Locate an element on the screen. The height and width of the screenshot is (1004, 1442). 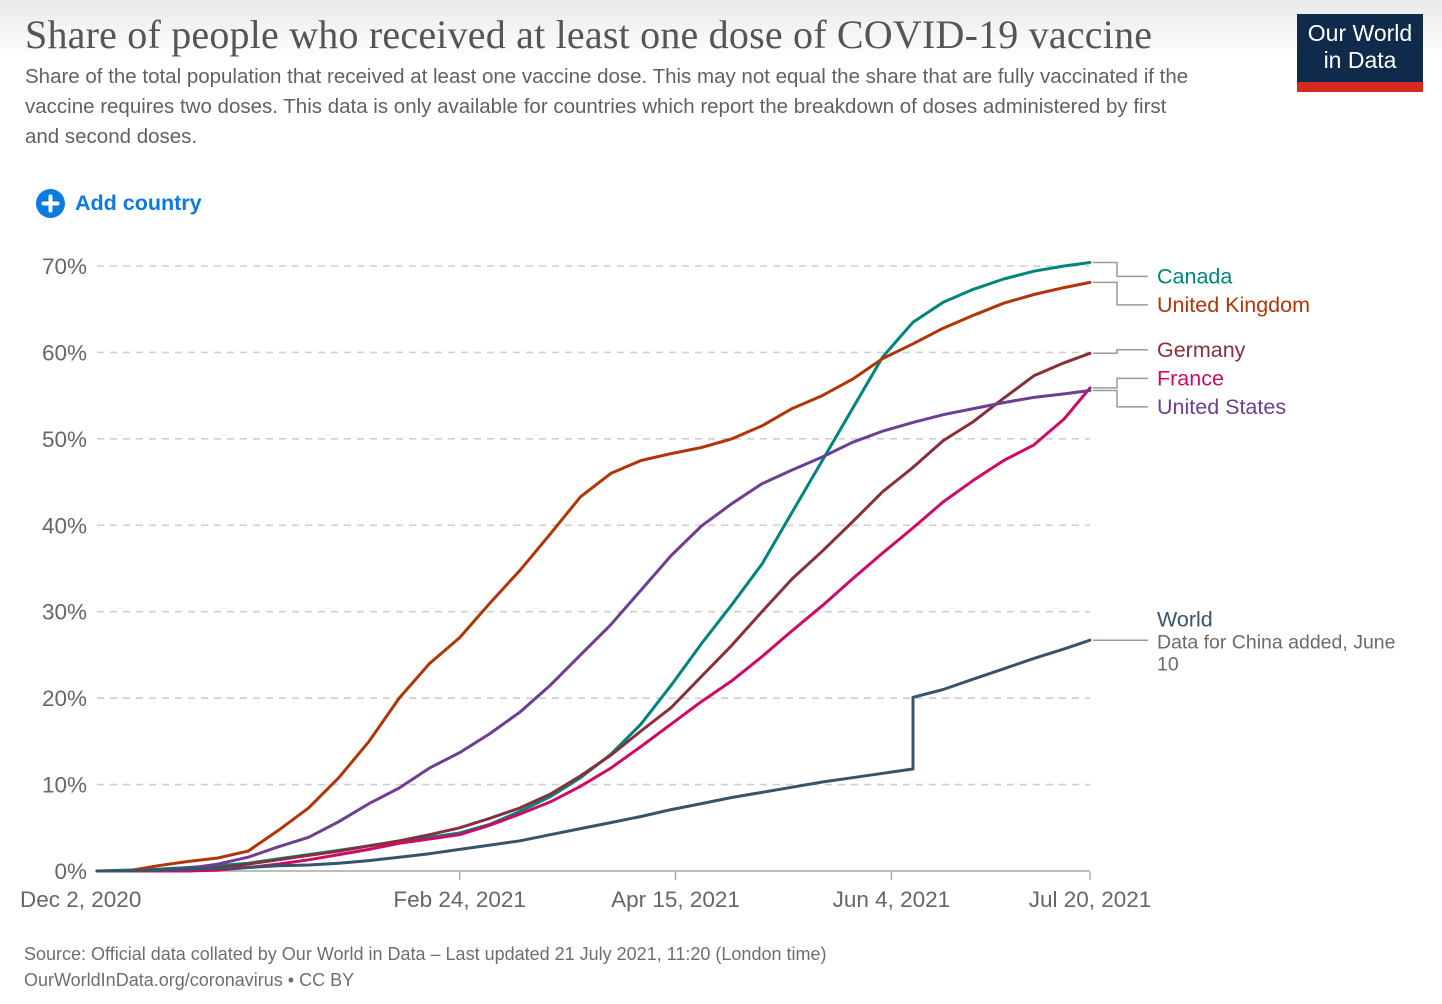
x-axis-label: Jul 20, 2021 is located at coordinates (1090, 899).